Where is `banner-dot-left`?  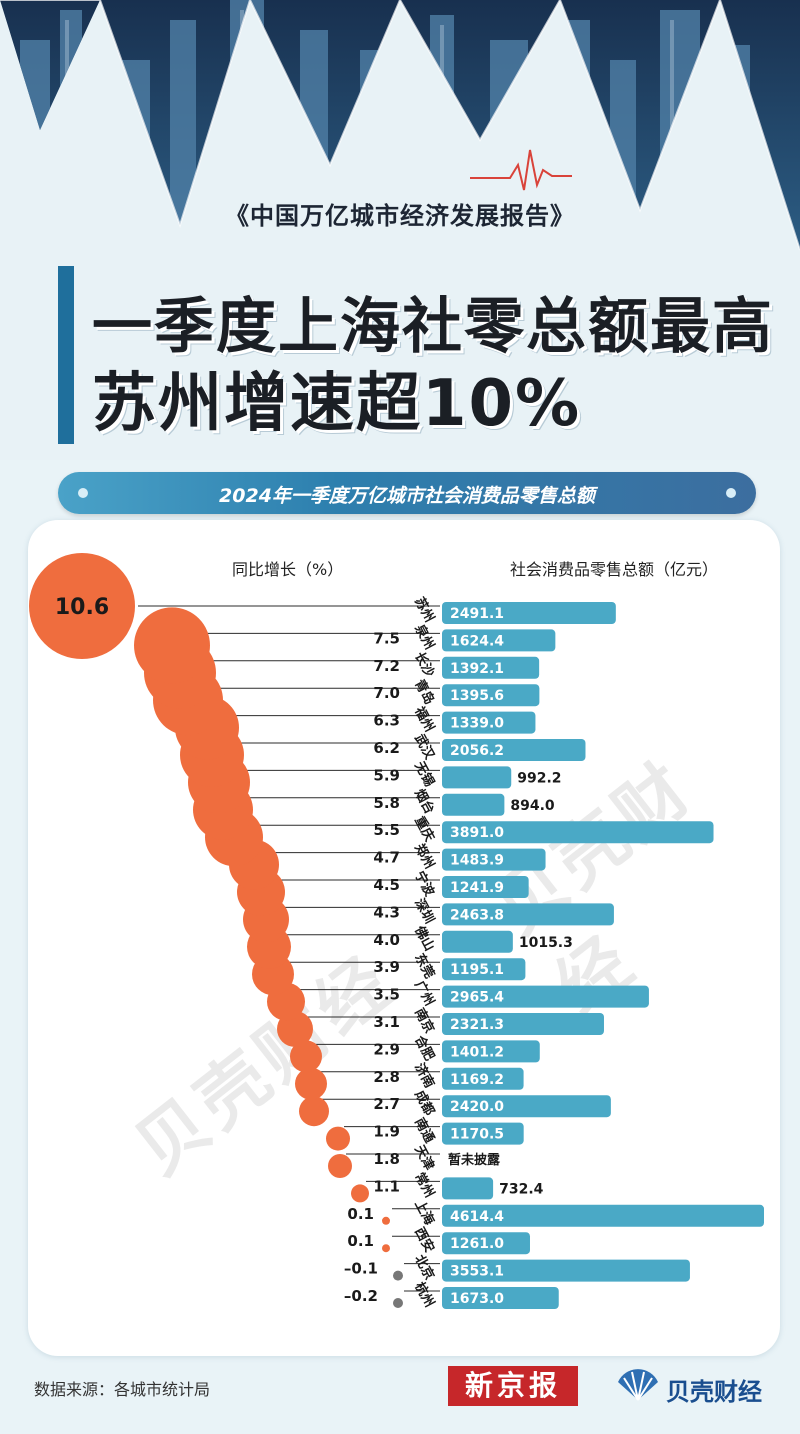 banner-dot-left is located at coordinates (83, 493).